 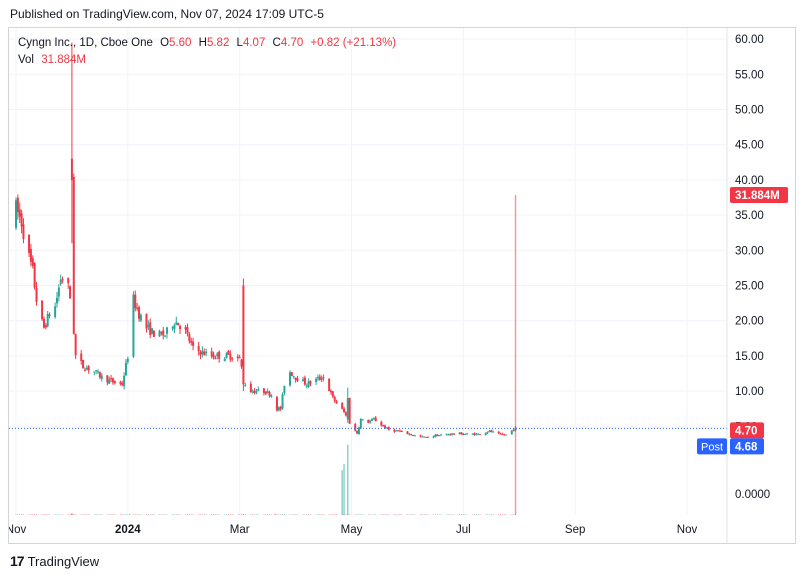 What do you see at coordinates (240, 530) in the screenshot?
I see `x-tick-label: Mar` at bounding box center [240, 530].